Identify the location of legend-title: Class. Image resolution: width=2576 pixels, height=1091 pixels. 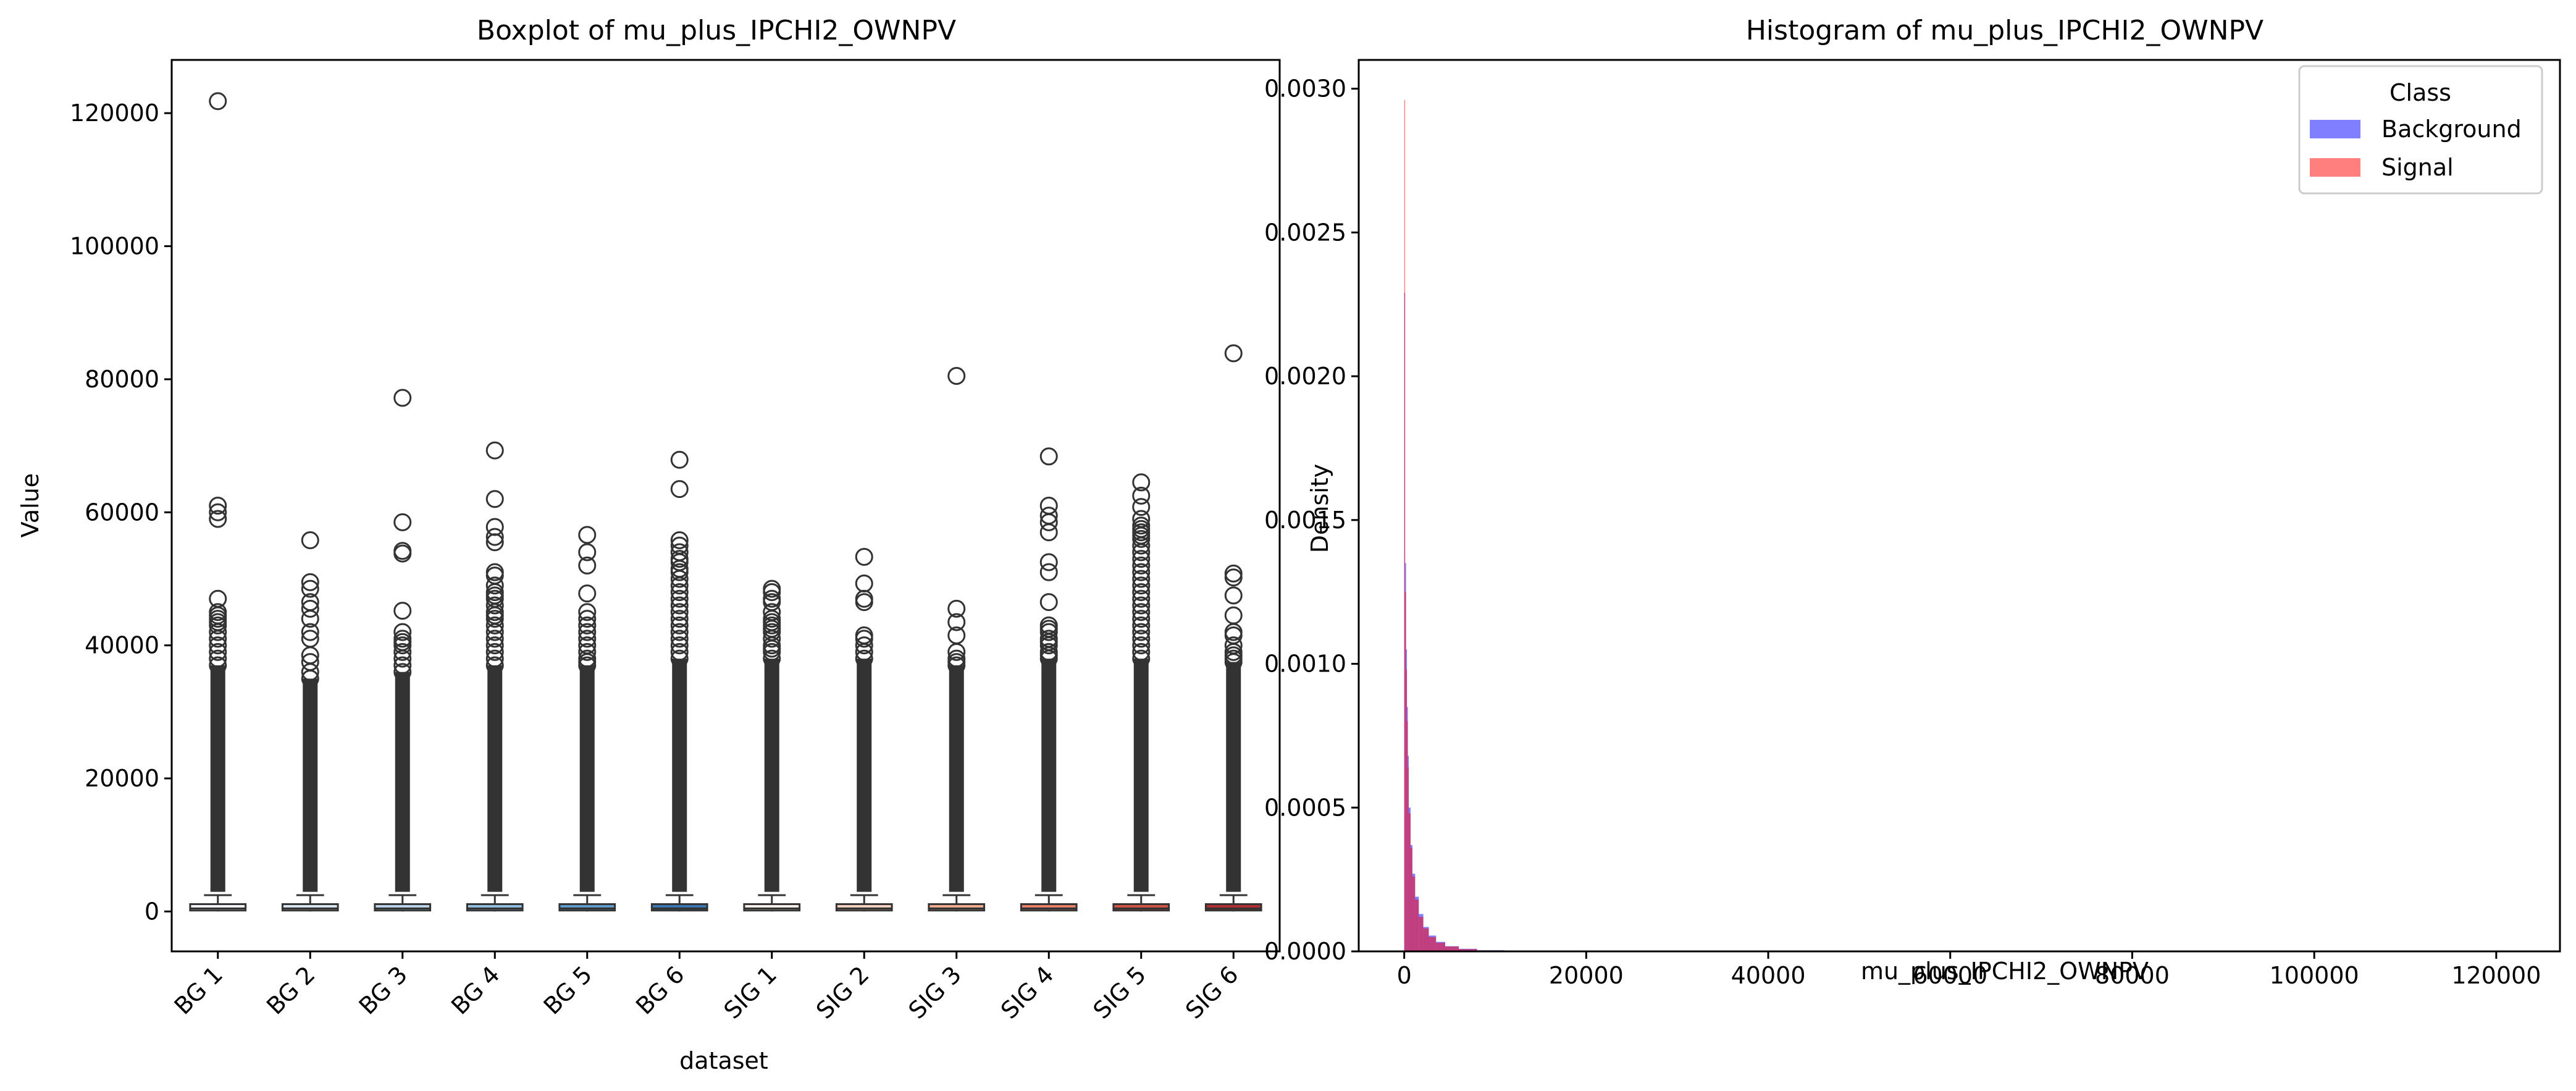
(2420, 92).